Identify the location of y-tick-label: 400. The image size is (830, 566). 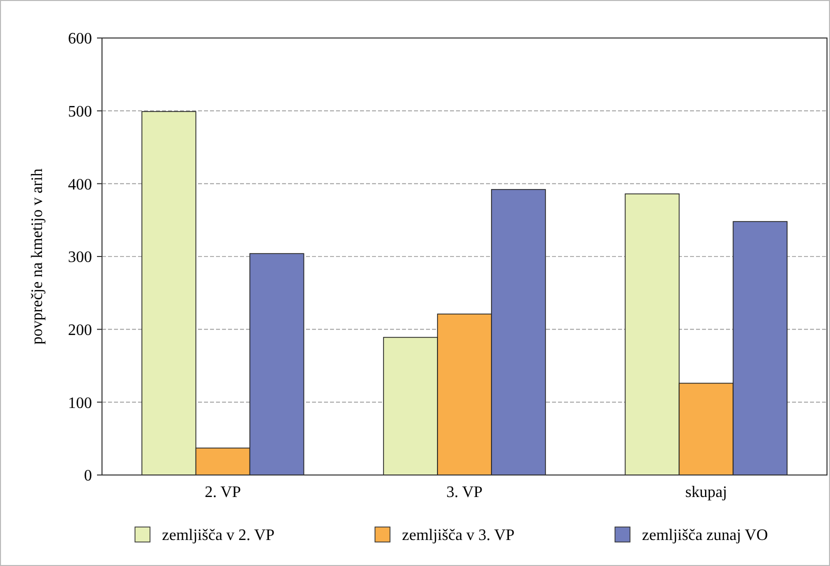
(80, 185).